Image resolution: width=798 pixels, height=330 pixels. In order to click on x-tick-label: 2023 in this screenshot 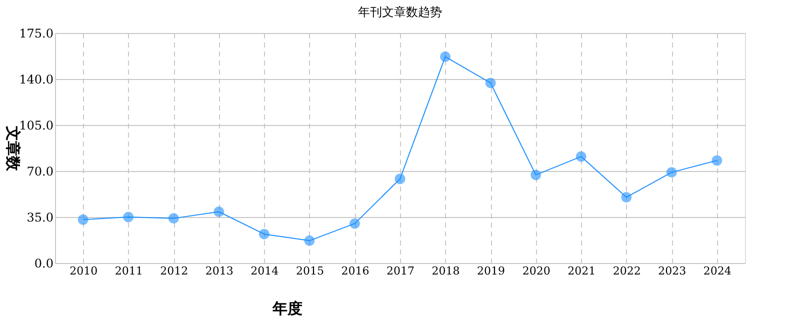, I will do `click(672, 271)`.